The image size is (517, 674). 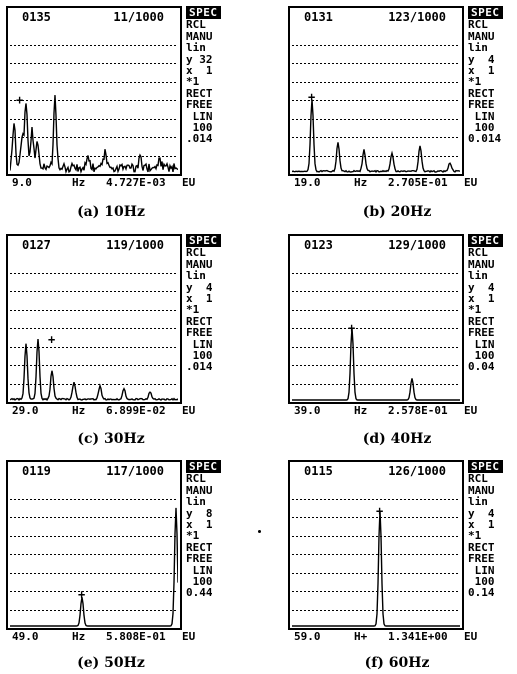 What do you see at coordinates (135, 245) in the screenshot?
I see `average-count: 119/1000` at bounding box center [135, 245].